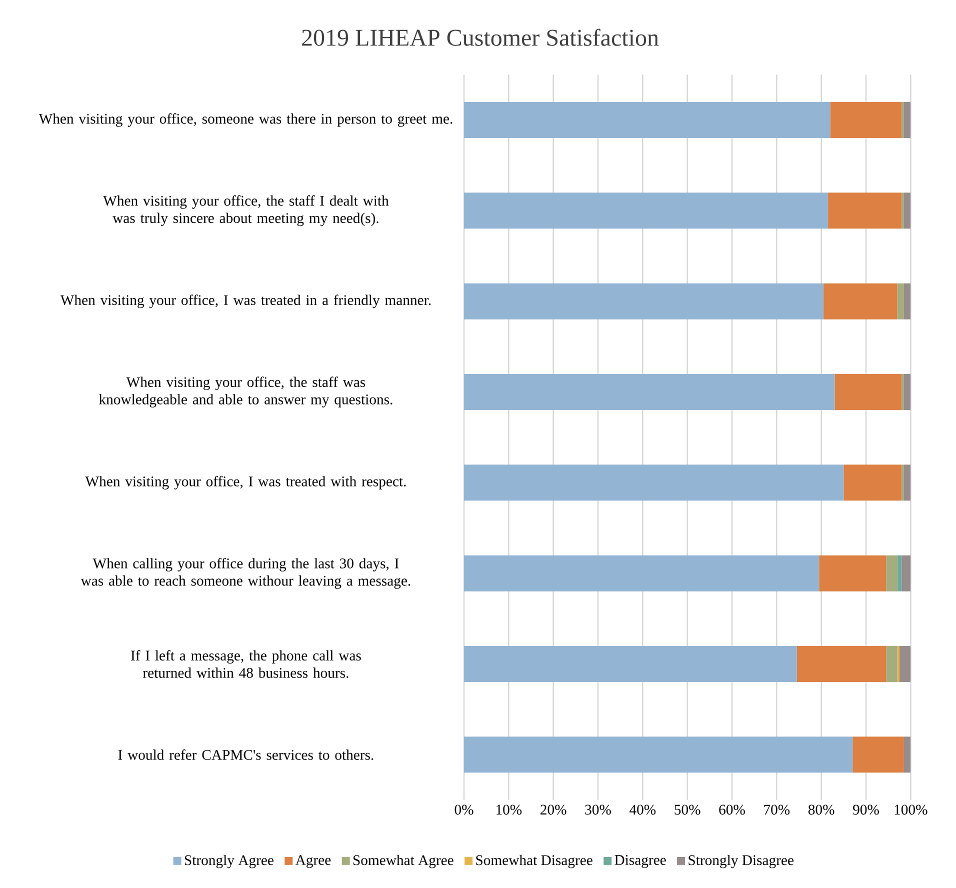 Image resolution: width=956 pixels, height=888 pixels. What do you see at coordinates (313, 861) in the screenshot?
I see `legend-label: Agree` at bounding box center [313, 861].